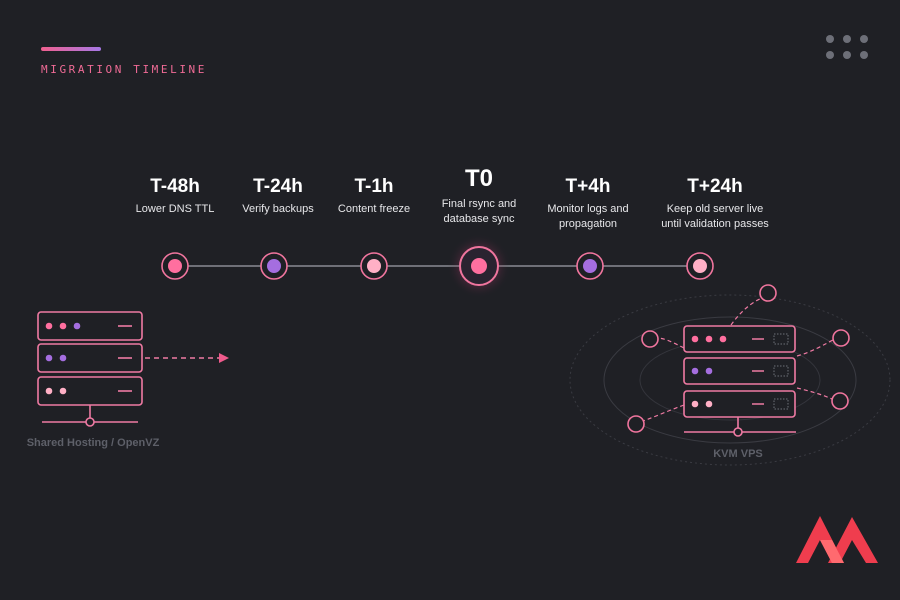 This screenshot has height=600, width=900. What do you see at coordinates (781, 371) in the screenshot?
I see `target-server-vents` at bounding box center [781, 371].